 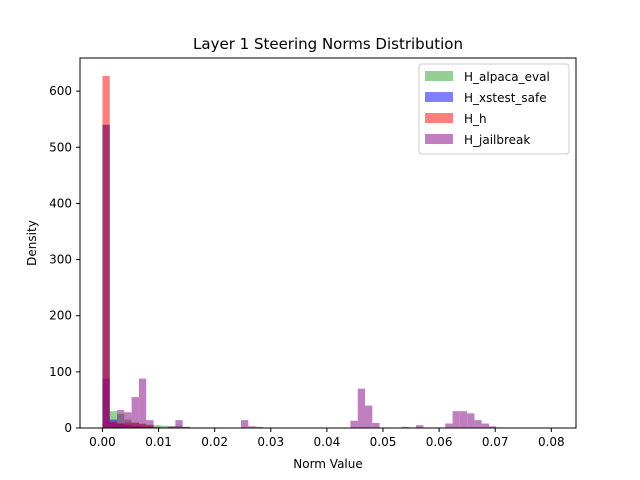 What do you see at coordinates (439, 118) in the screenshot?
I see `legend-swatch-H_h` at bounding box center [439, 118].